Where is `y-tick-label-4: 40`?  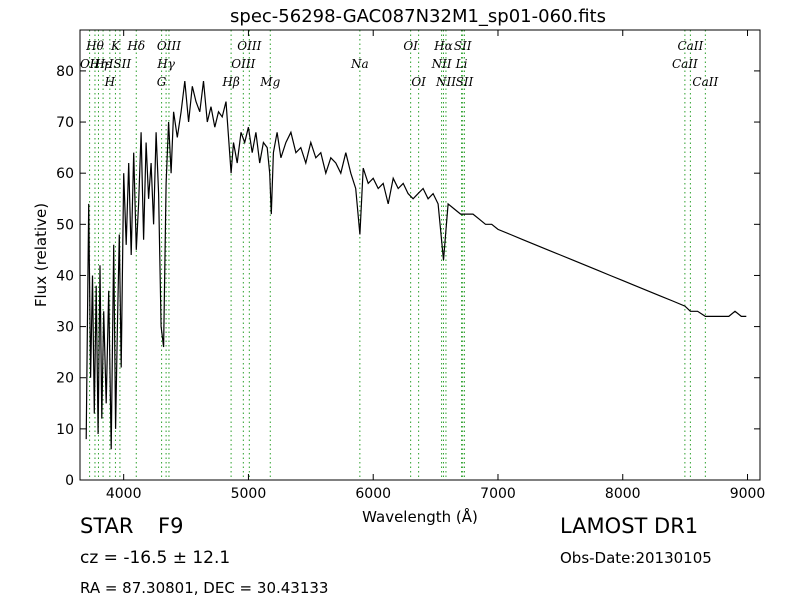 y-tick-label-4: 40 is located at coordinates (65, 276).